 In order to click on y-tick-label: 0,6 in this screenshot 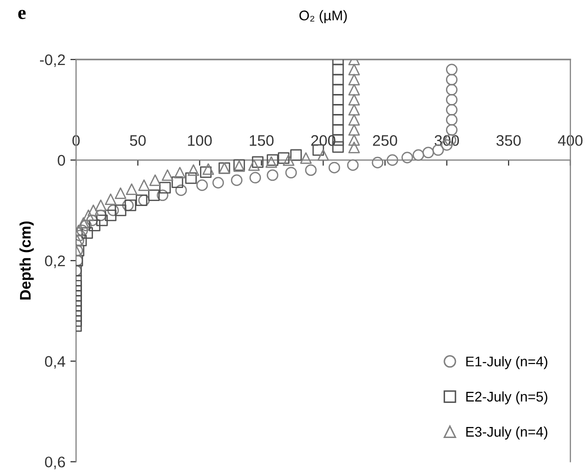, I will do `click(54, 463)`.